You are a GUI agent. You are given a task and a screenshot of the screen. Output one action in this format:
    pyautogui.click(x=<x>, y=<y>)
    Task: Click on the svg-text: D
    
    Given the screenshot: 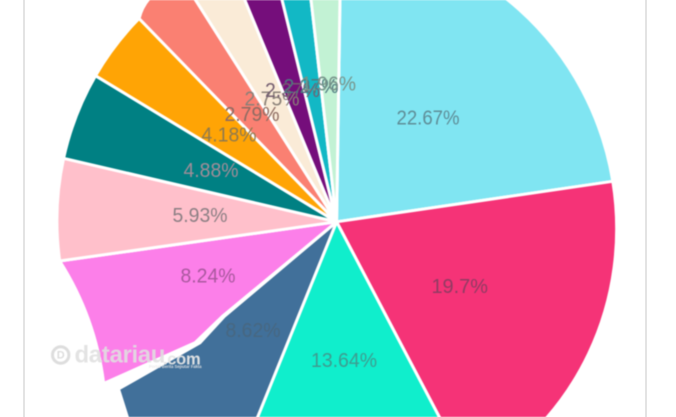 What is the action you would take?
    pyautogui.click(x=61, y=356)
    